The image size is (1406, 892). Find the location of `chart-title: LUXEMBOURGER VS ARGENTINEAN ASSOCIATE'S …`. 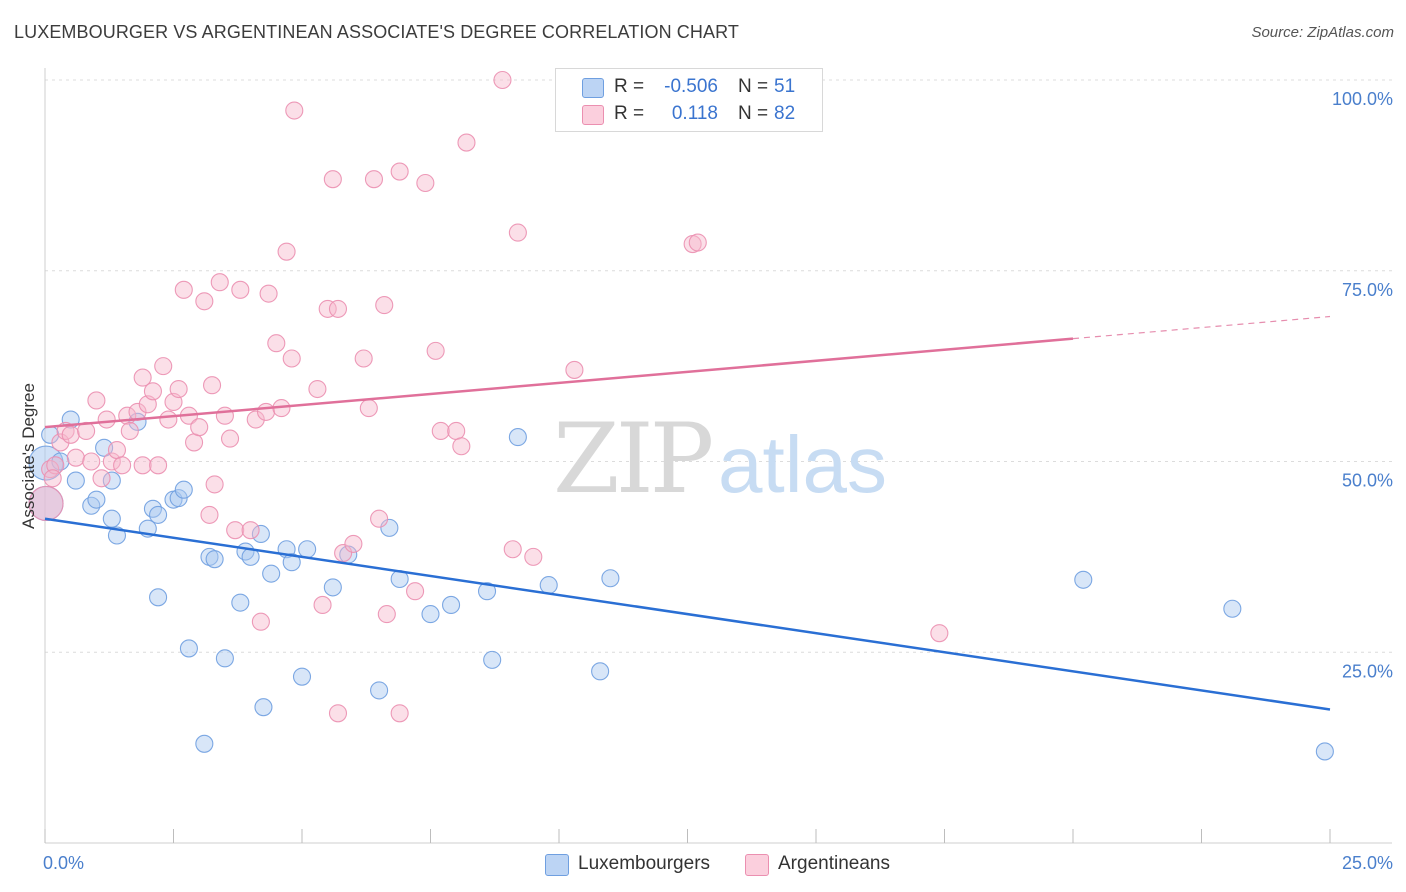

chart-title: LUXEMBOURGER VS ARGENTINEAN ASSOCIATE'S … is located at coordinates (376, 32).